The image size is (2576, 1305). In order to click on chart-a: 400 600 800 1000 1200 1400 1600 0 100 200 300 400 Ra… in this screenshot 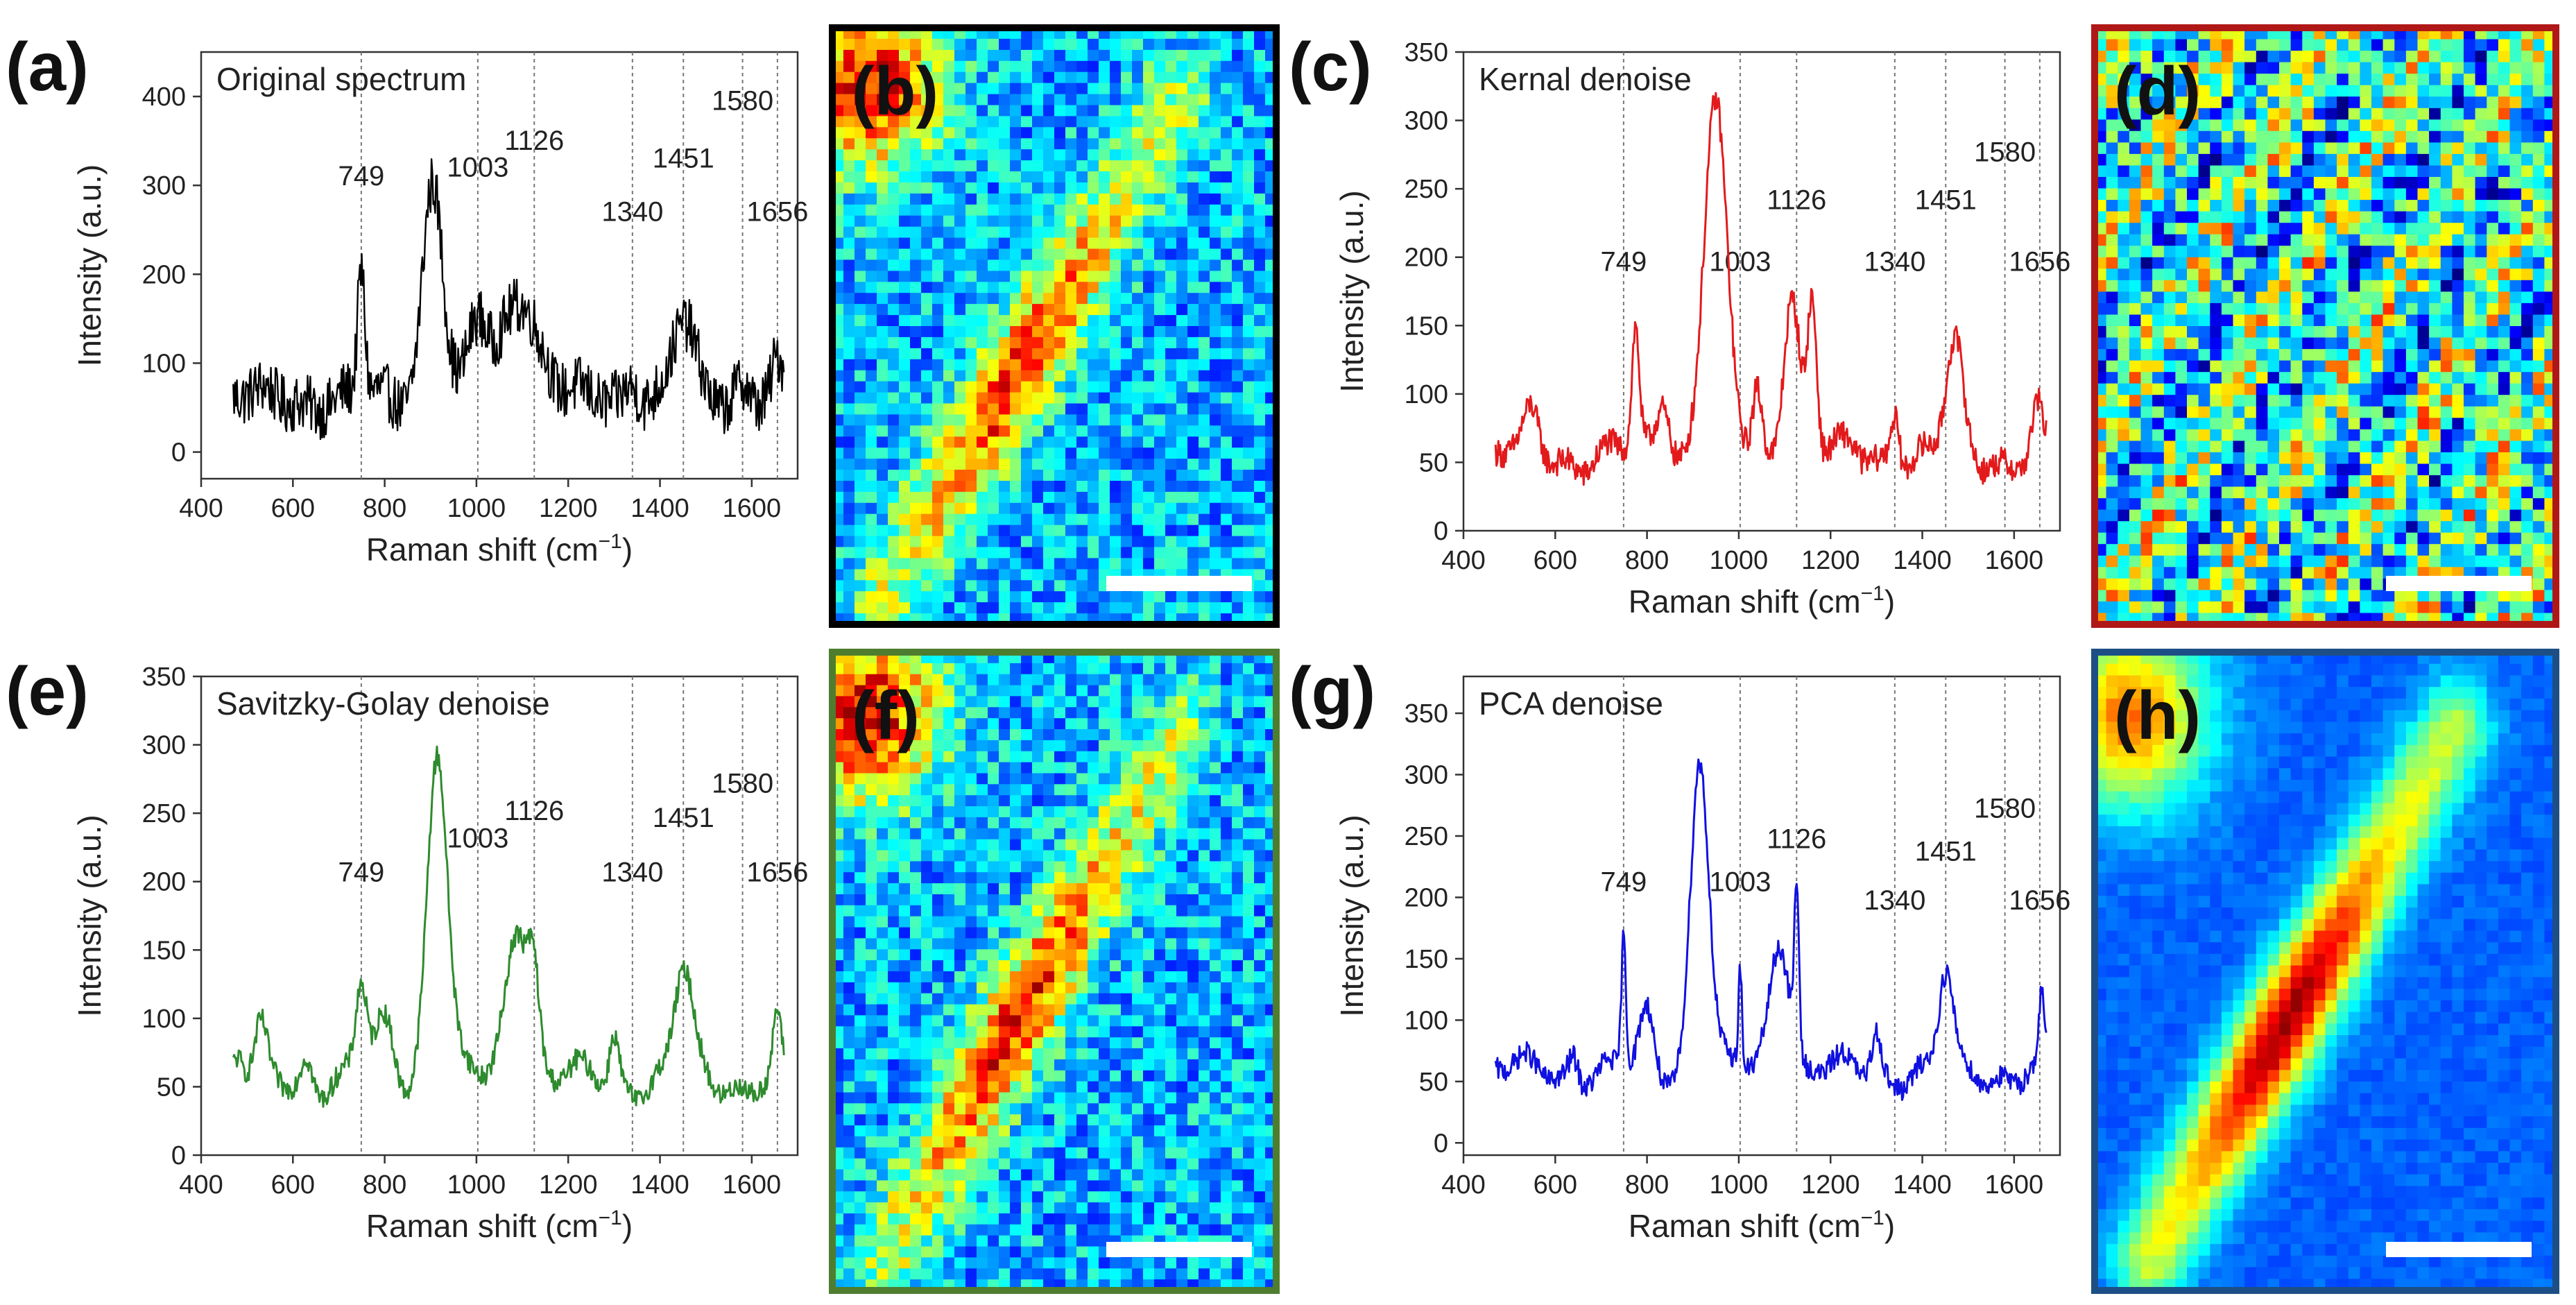, I will do `click(407, 298)`.